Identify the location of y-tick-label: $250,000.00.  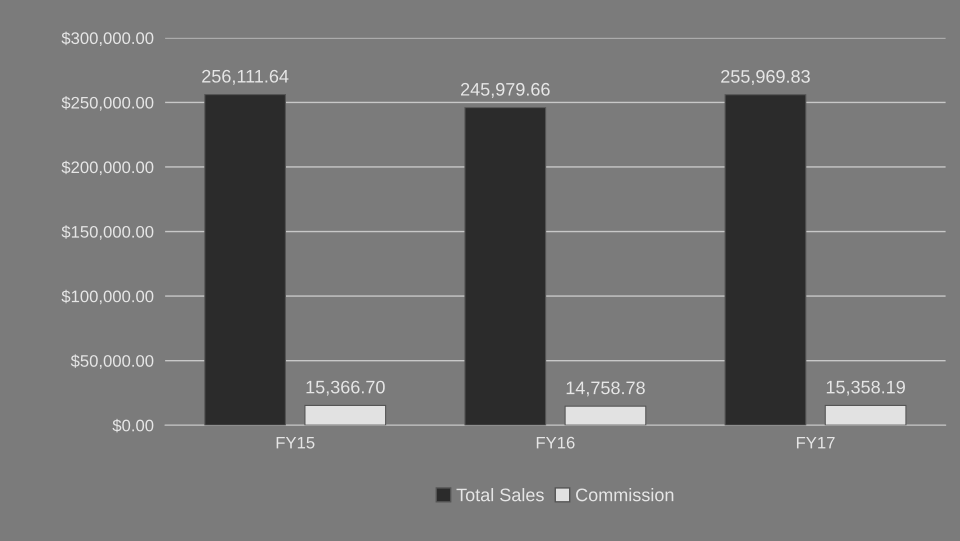
(108, 103).